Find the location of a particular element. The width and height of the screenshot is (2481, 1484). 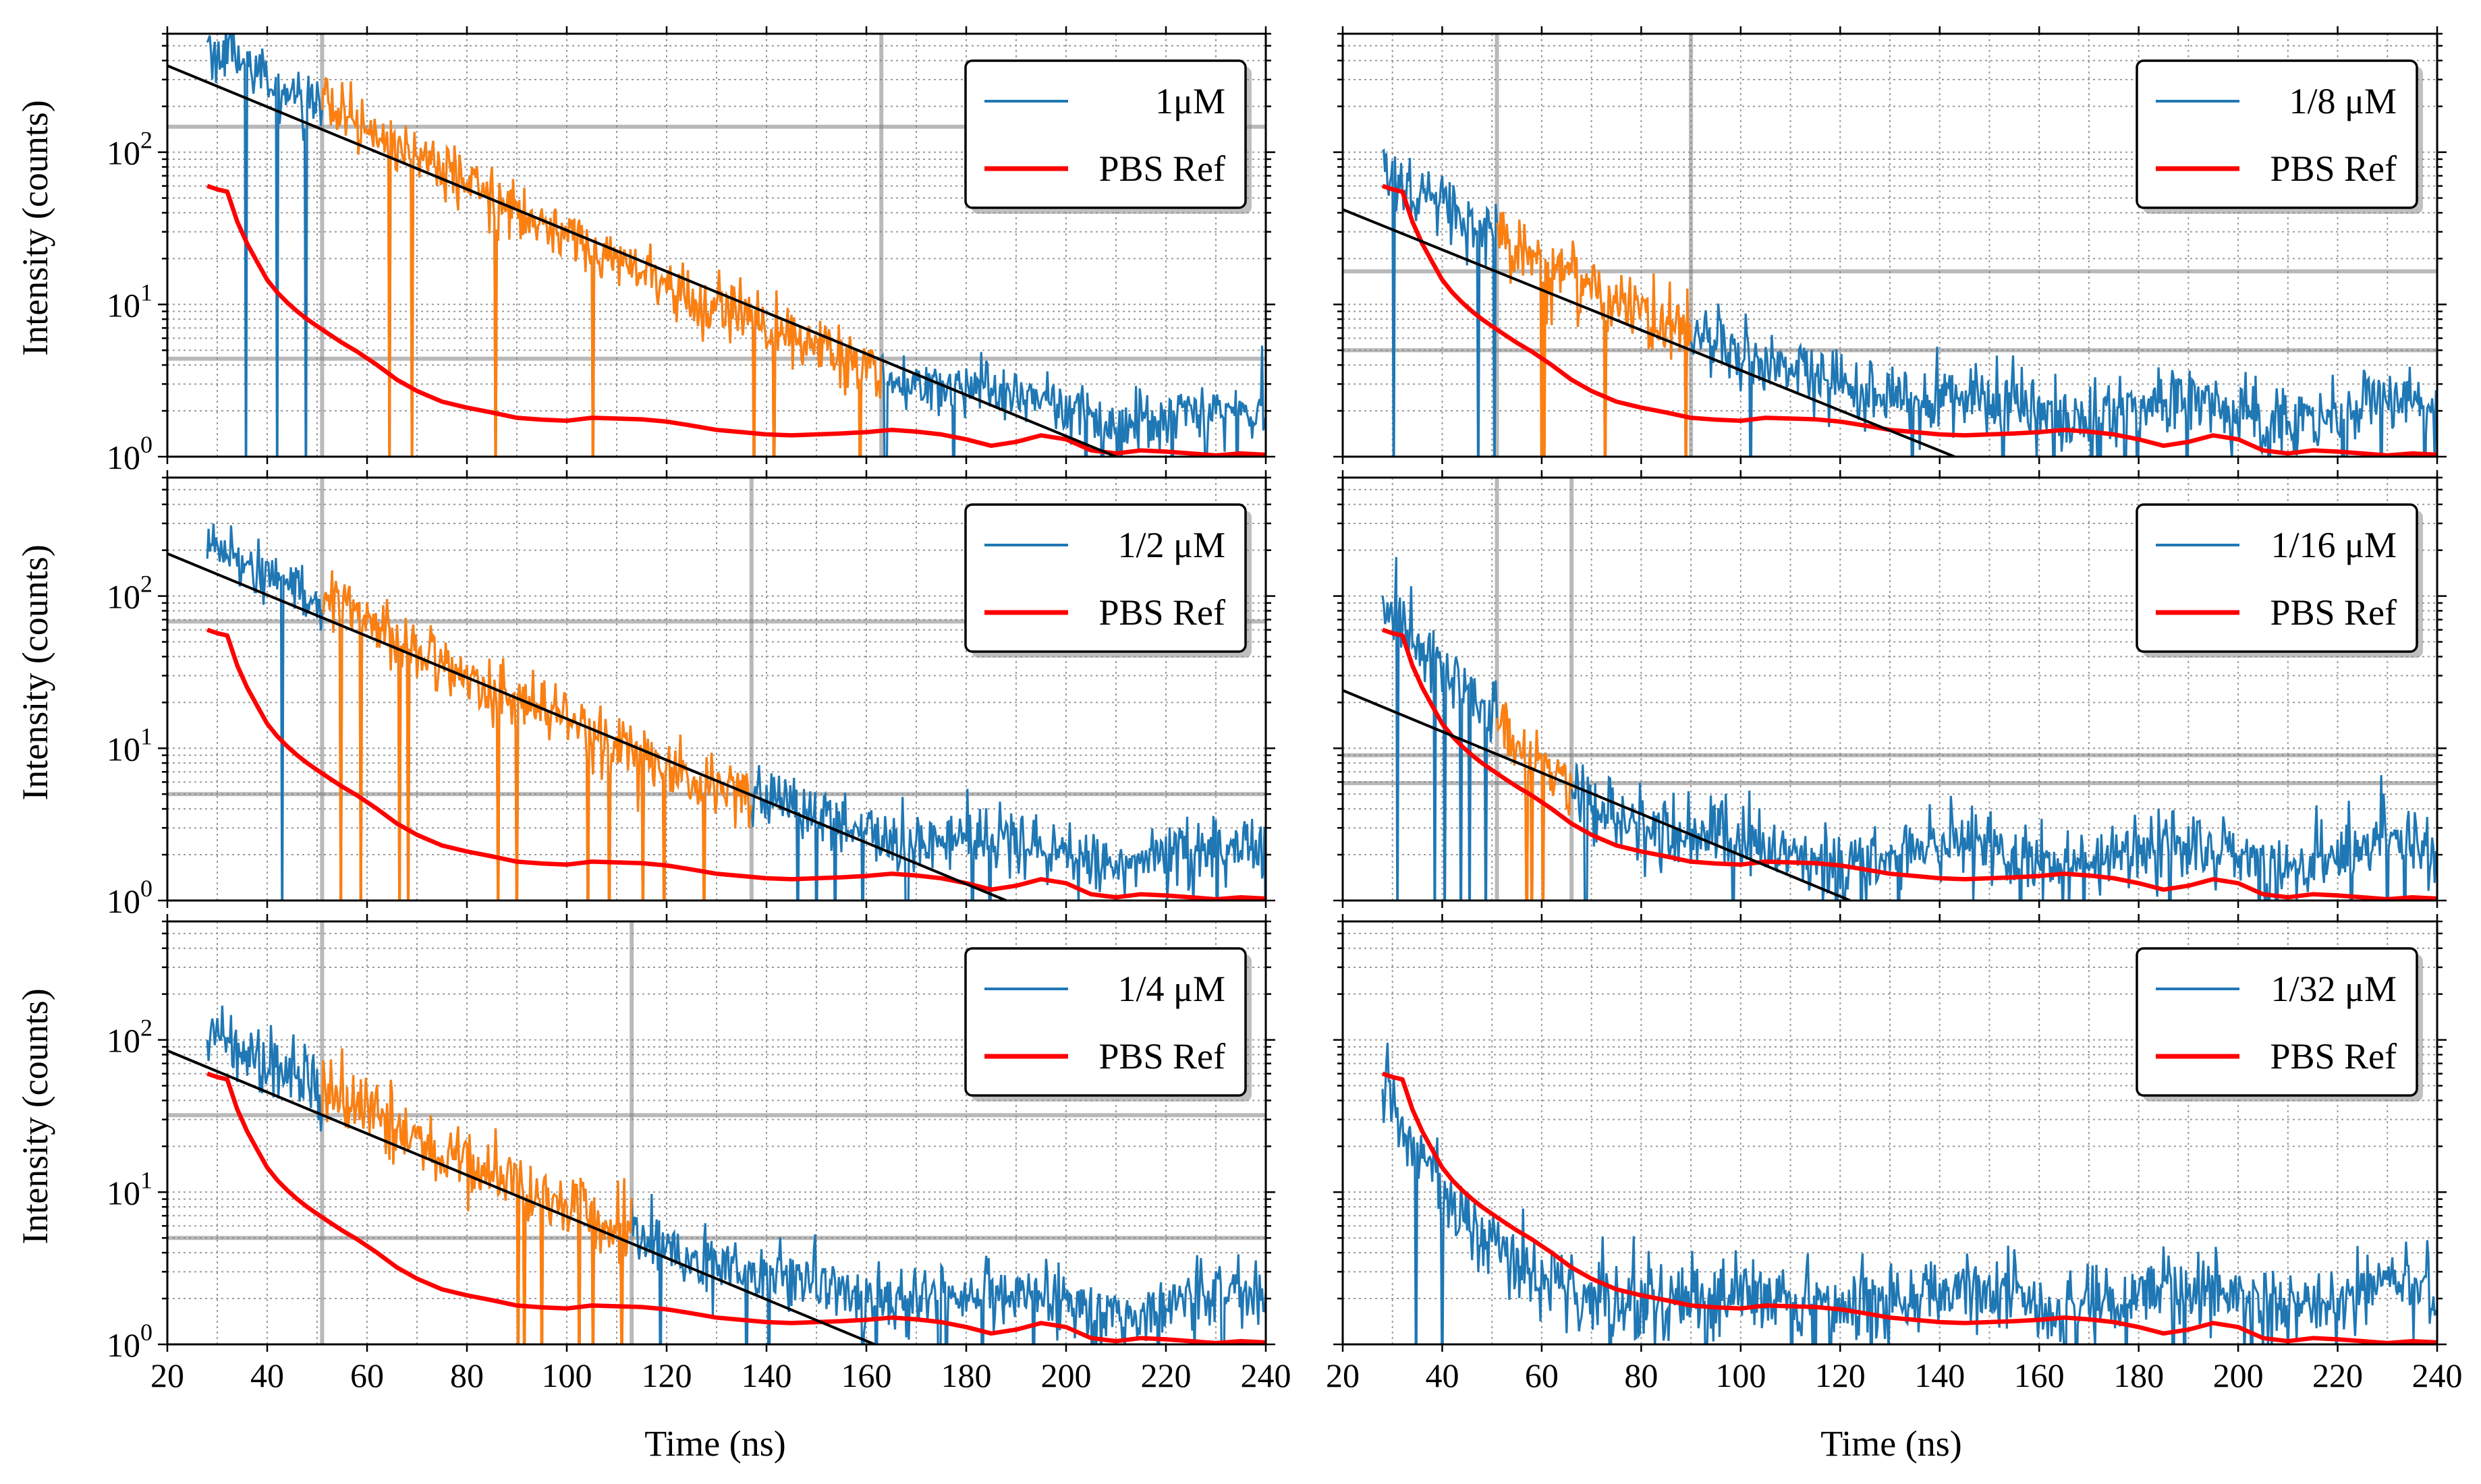

panel-top-left: 10⁰ 10¹ 10² 1μM PBS Ref is located at coordinates (691, 251).